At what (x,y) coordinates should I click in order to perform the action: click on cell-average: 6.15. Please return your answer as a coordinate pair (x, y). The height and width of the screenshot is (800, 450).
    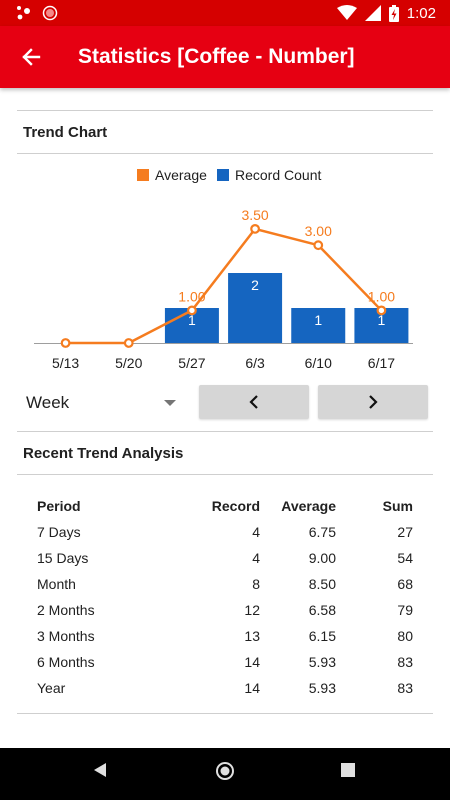
    Looking at the image, I should click on (322, 635).